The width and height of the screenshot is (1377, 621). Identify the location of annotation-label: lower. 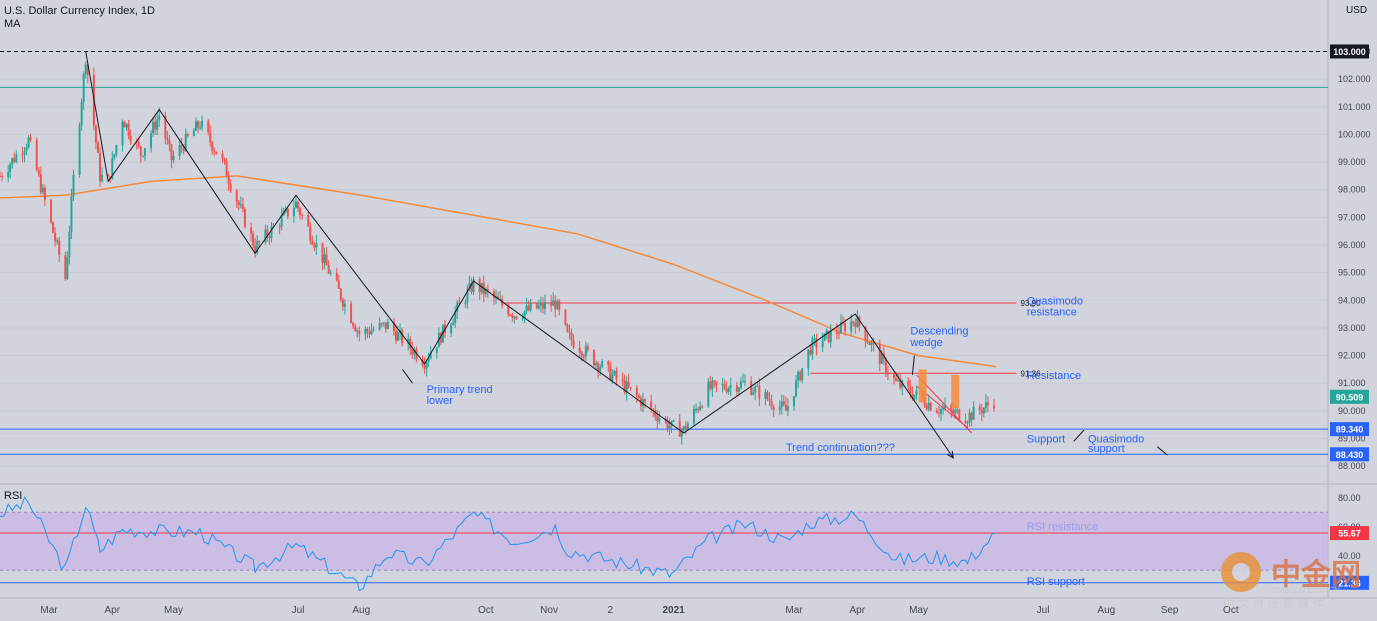
(440, 401).